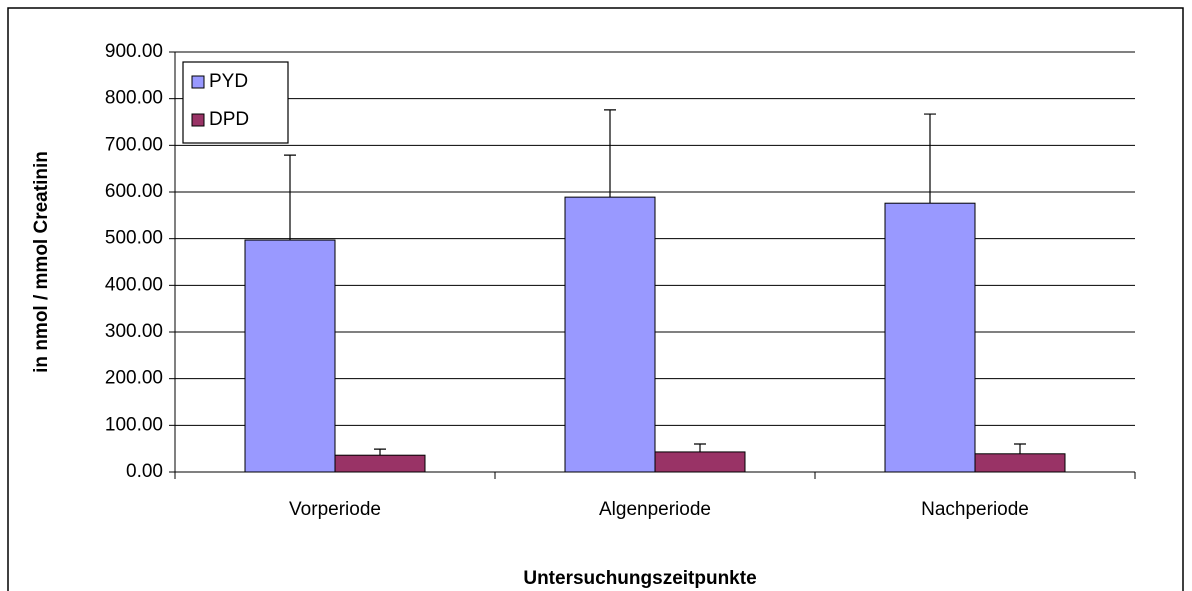  Describe the element at coordinates (228, 81) in the screenshot. I see `legend-label: PYD` at that location.